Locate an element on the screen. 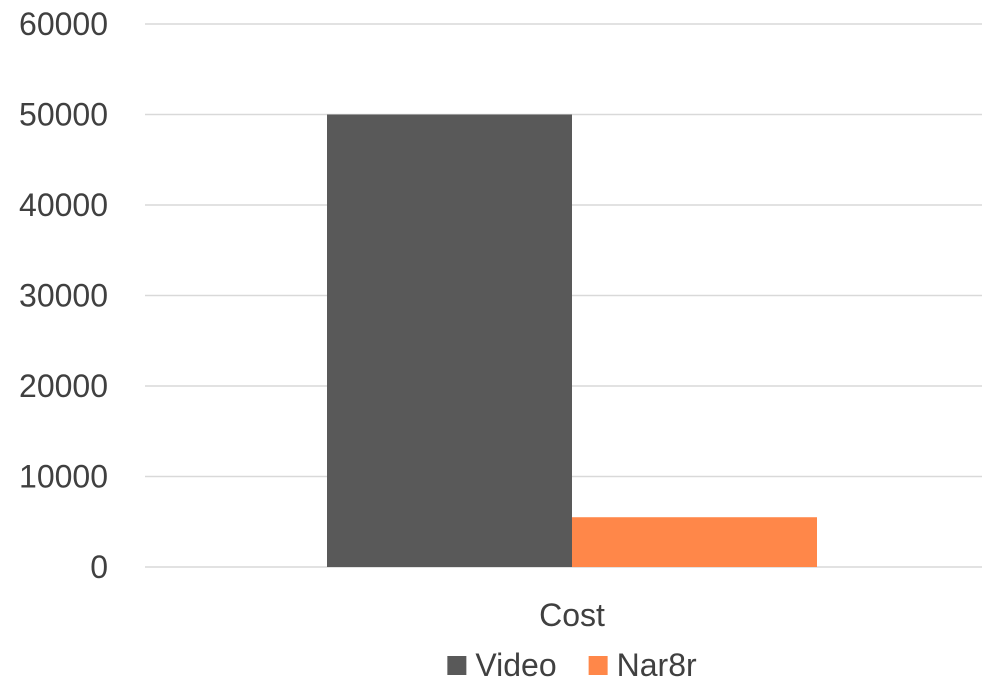  y-tick-label: 20000 is located at coordinates (63, 386).